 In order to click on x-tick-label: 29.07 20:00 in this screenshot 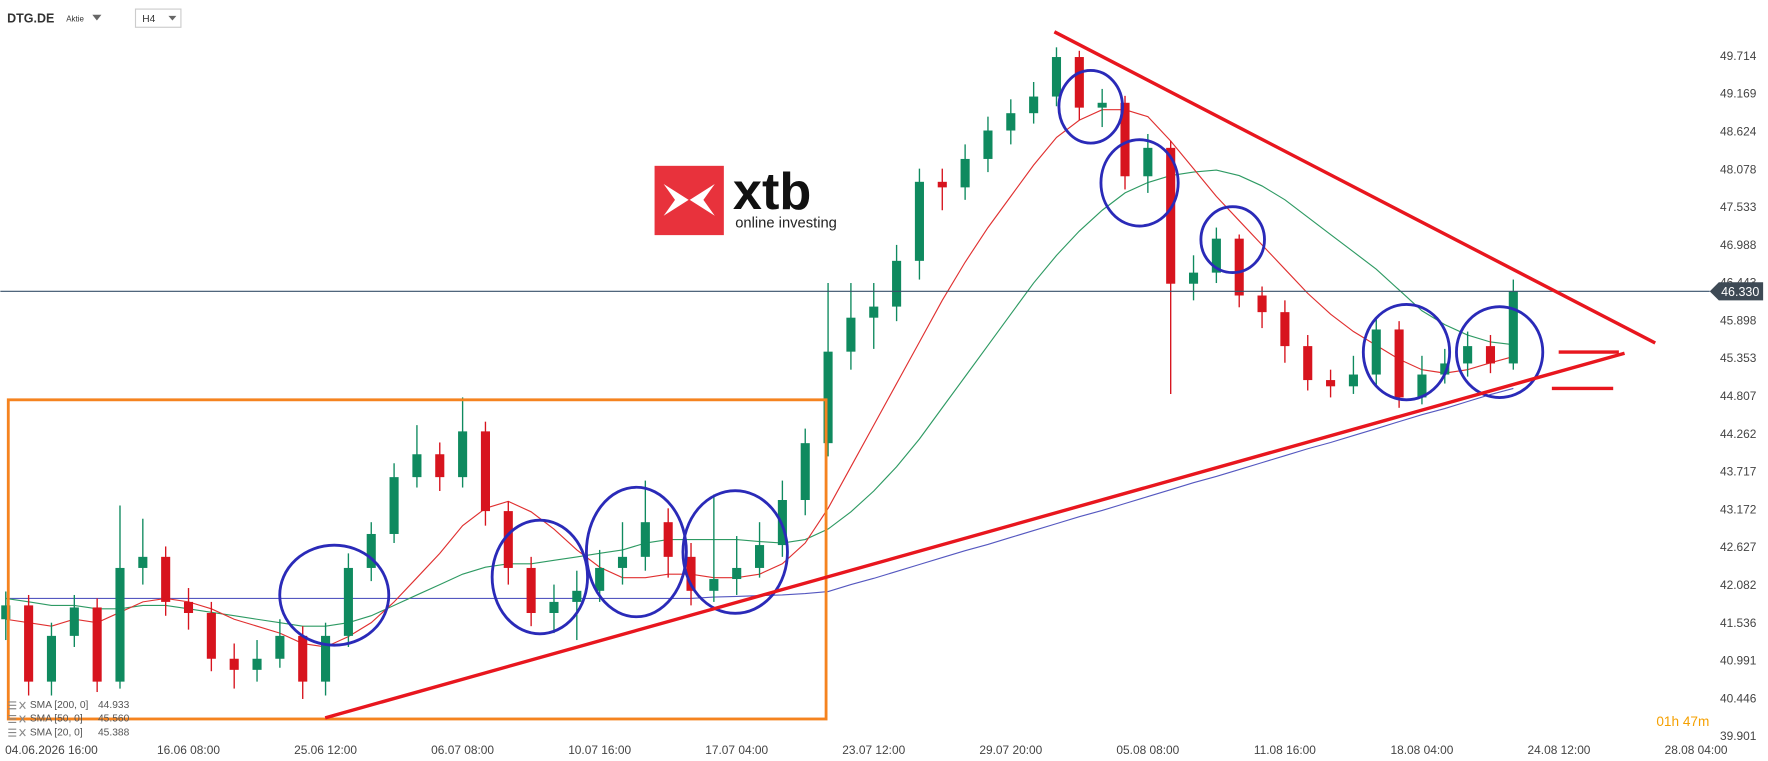, I will do `click(1010, 750)`.